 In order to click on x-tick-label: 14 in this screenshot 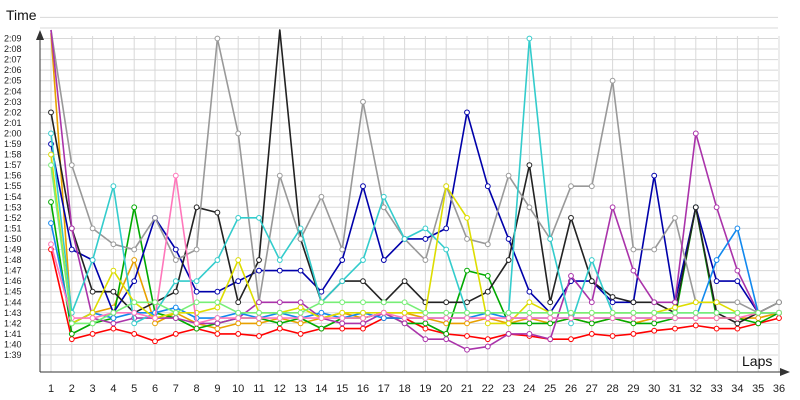, I will do `click(321, 389)`.